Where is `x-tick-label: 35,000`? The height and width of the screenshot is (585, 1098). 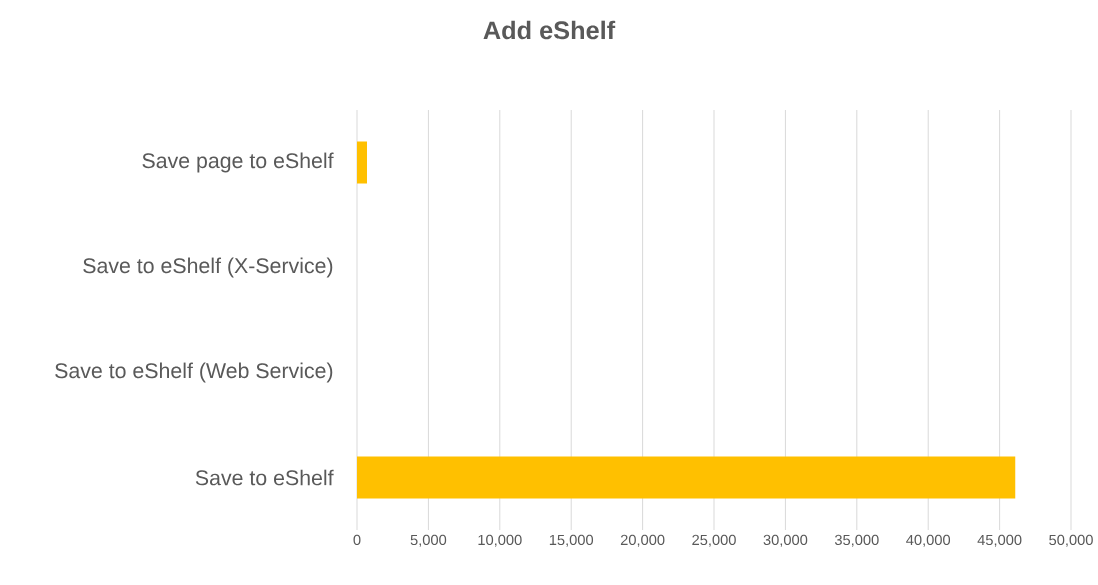
x-tick-label: 35,000 is located at coordinates (856, 540).